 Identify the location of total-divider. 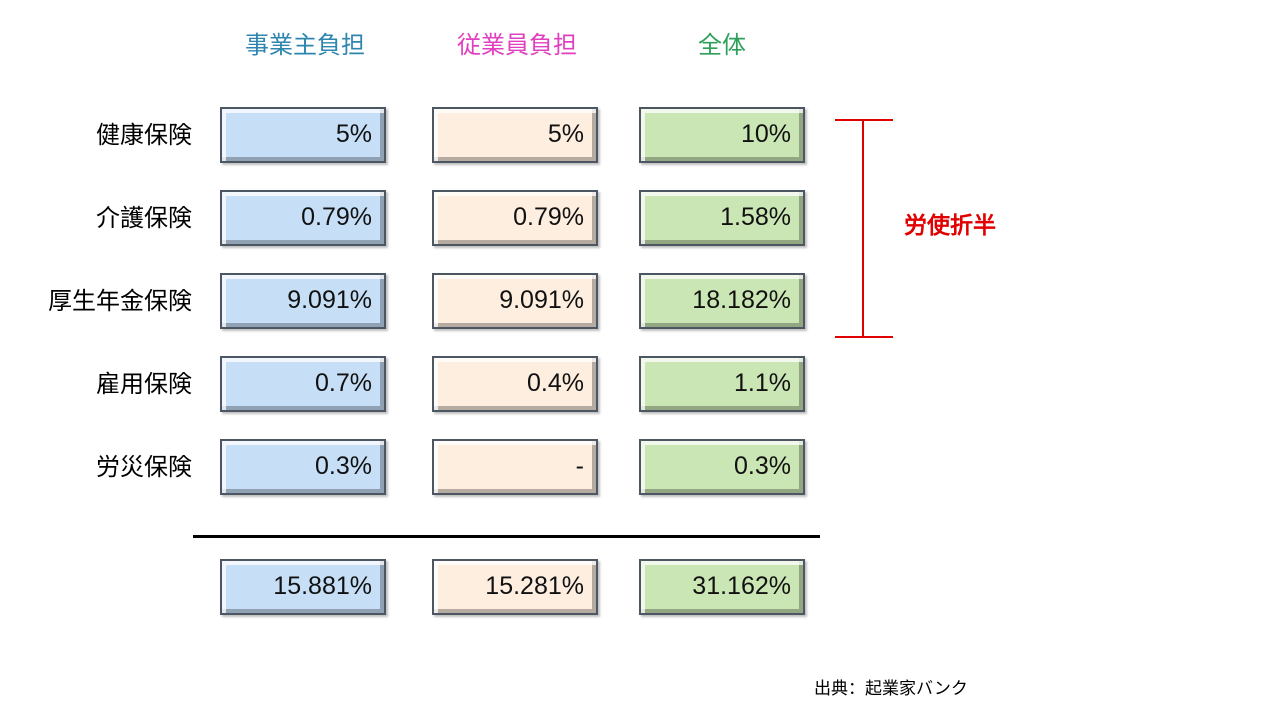
(506, 536).